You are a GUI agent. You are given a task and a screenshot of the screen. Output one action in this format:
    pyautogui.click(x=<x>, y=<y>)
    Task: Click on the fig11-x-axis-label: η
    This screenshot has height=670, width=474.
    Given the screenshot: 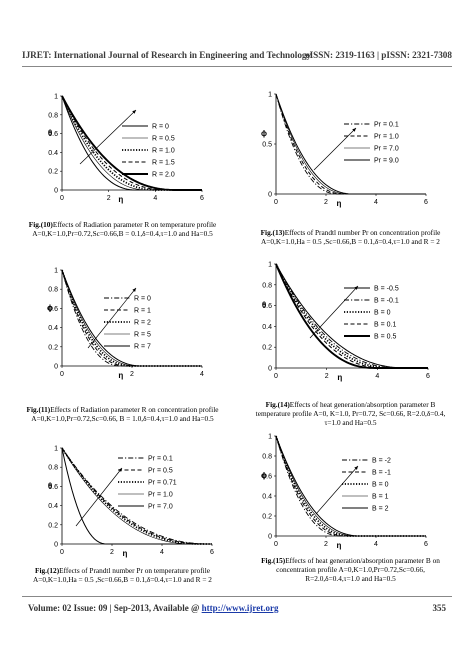 What is the action you would take?
    pyautogui.click(x=120, y=375)
    